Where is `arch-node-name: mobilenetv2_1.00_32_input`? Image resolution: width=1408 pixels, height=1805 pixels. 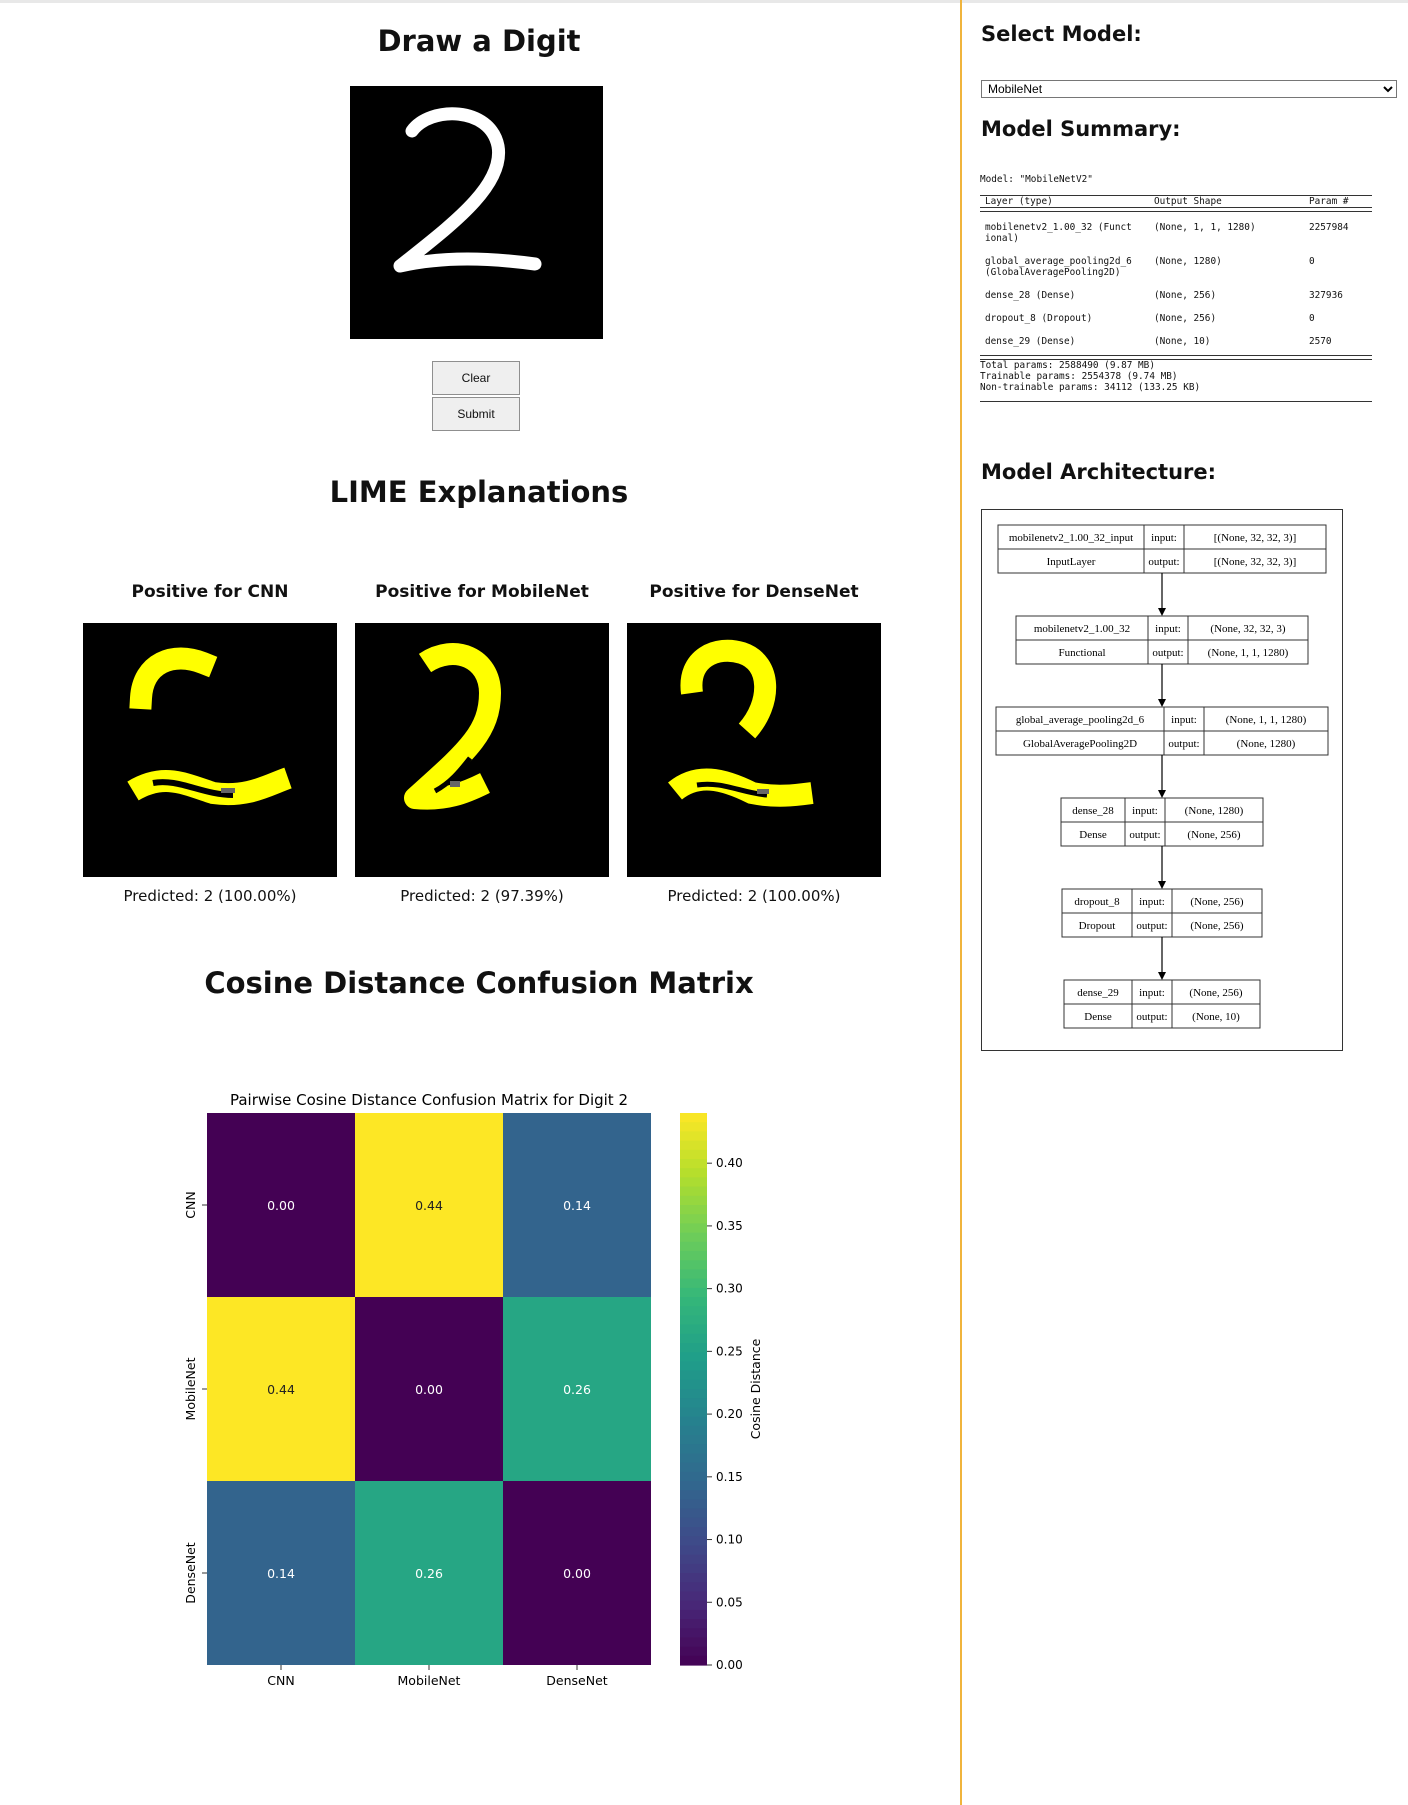 arch-node-name: mobilenetv2_1.00_32_input is located at coordinates (1071, 538).